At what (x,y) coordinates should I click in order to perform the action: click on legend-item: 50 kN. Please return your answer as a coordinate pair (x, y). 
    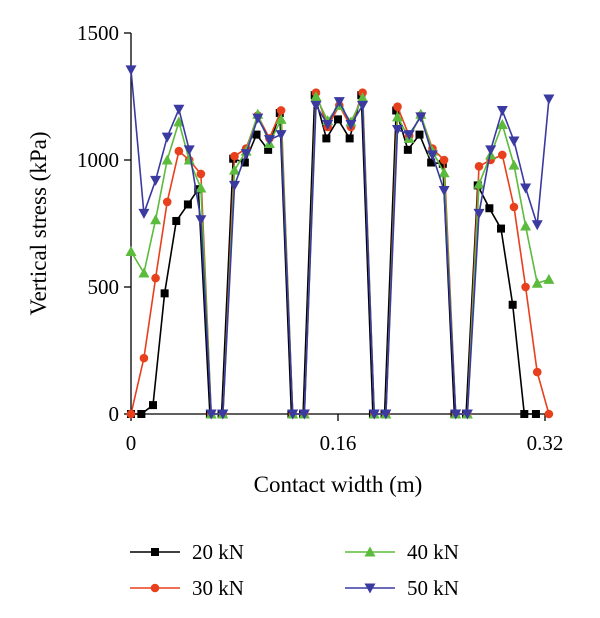
    Looking at the image, I should click on (402, 588).